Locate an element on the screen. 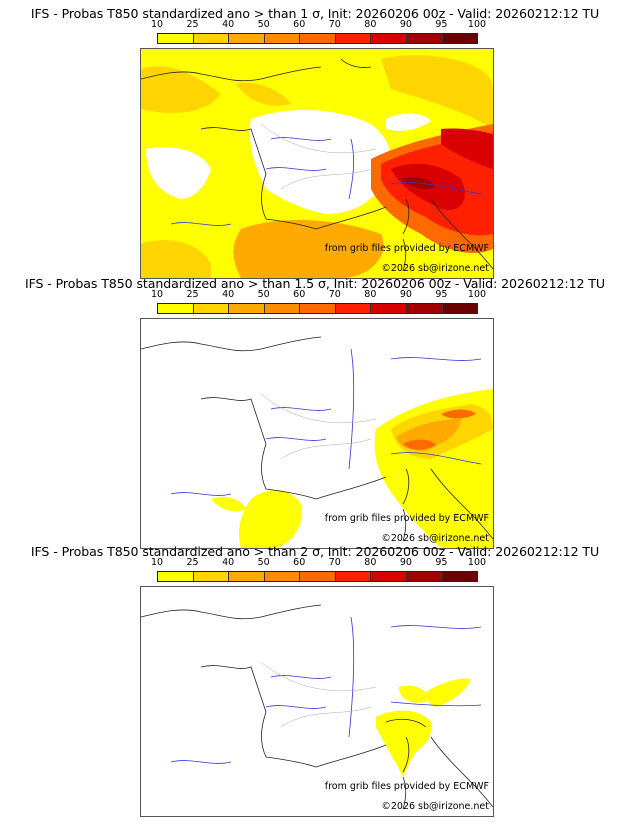 The image size is (630, 828). field-80pct is located at coordinates (467, 148).